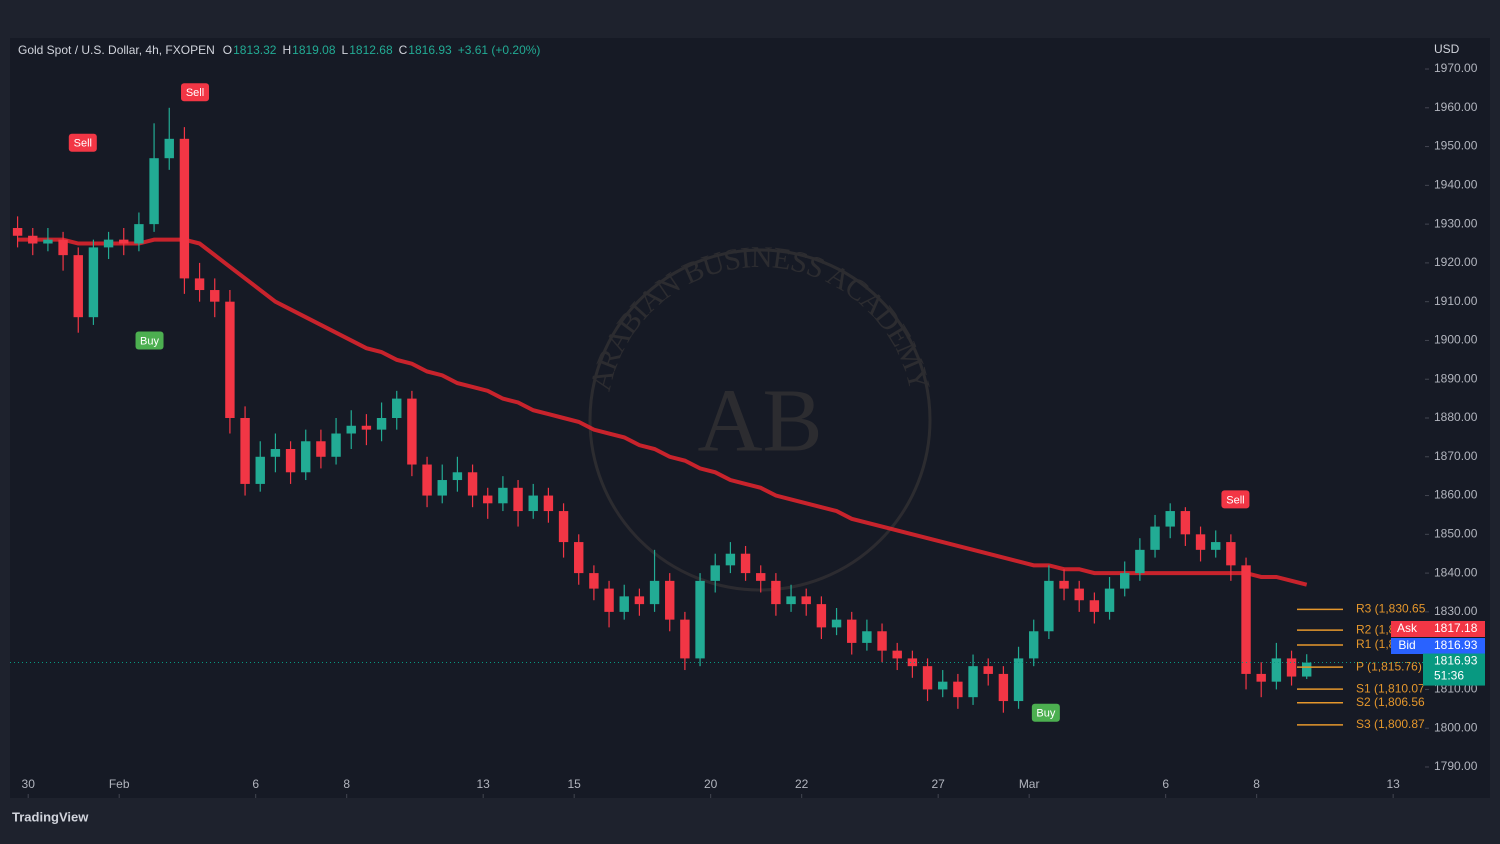 The width and height of the screenshot is (1500, 844). Describe the element at coordinates (116, 50) in the screenshot. I see `chart-title: Gold Spot / U.S. Dollar, 4h, FXOPEN` at that location.